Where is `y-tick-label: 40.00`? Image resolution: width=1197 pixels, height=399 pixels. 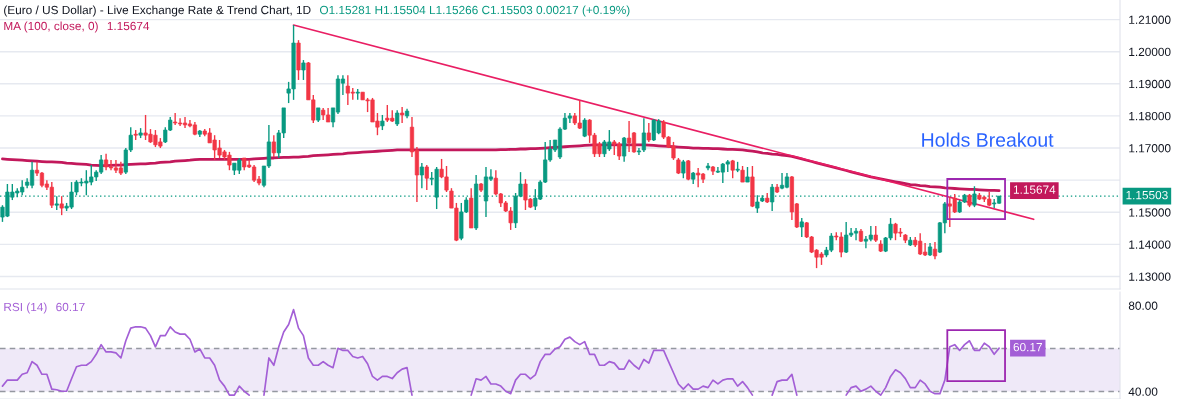 y-tick-label: 40.00 is located at coordinates (1143, 391).